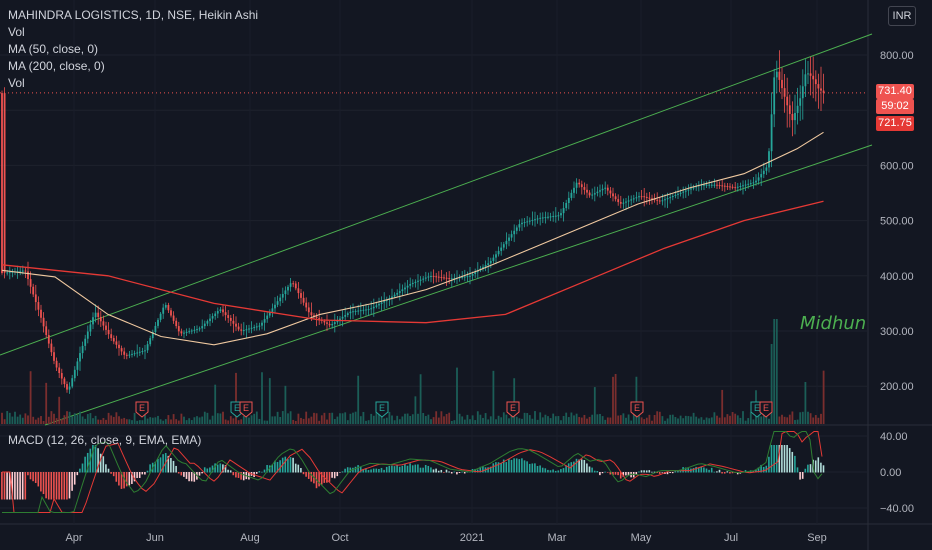  What do you see at coordinates (895, 106) in the screenshot?
I see `countdown-tag: 59:02` at bounding box center [895, 106].